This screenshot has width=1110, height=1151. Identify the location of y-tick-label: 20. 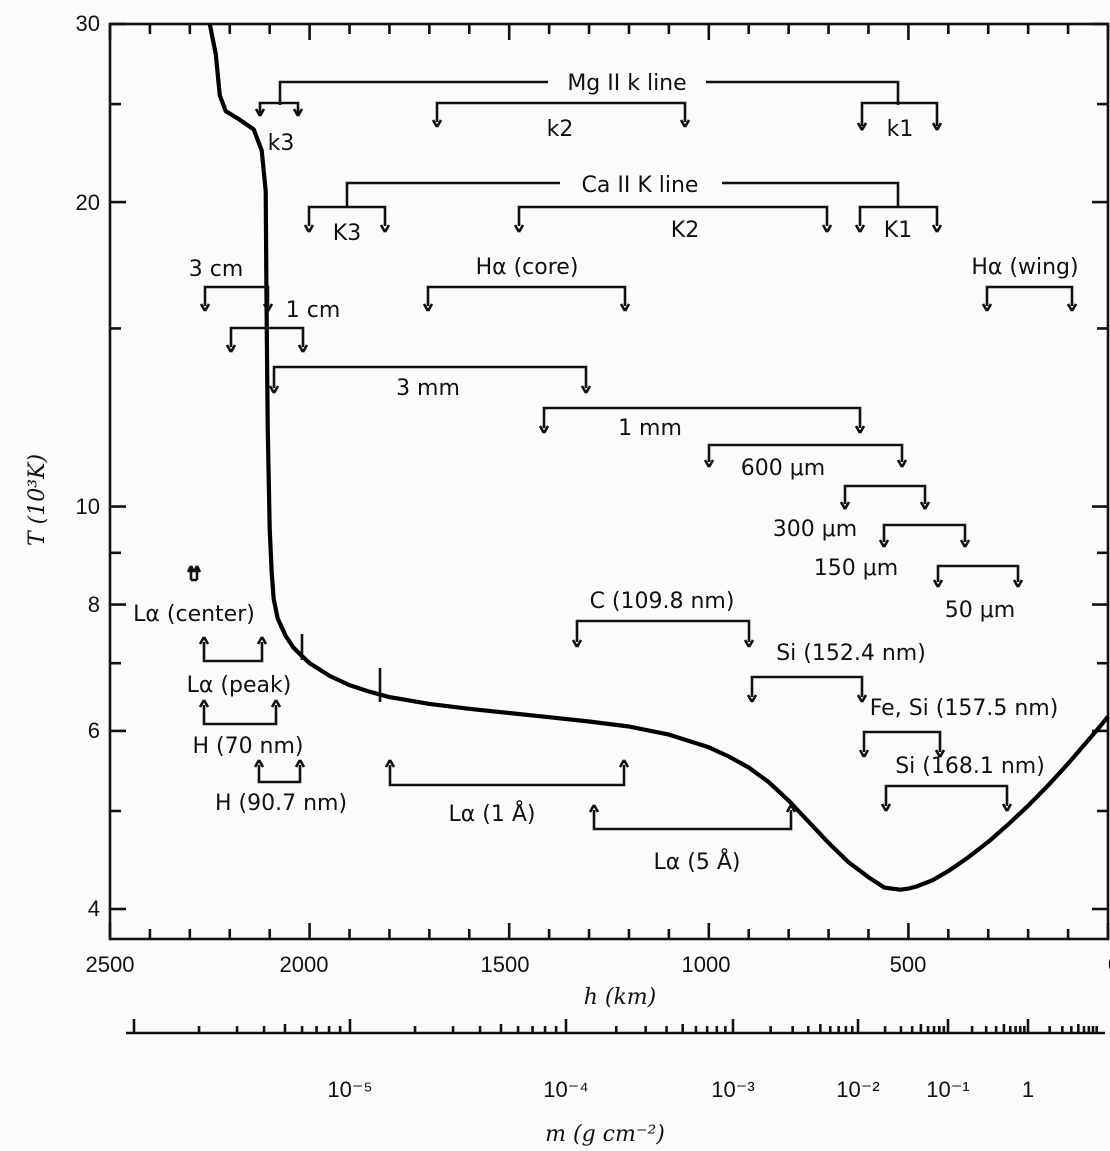
(88, 202).